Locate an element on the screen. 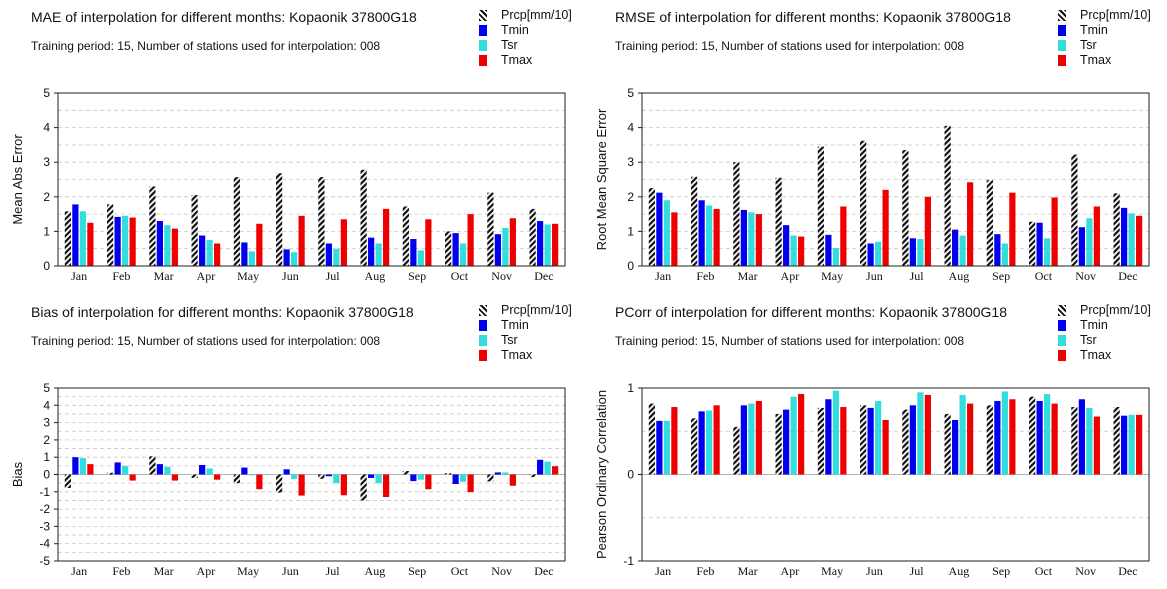  bar-prcp-aug is located at coordinates (947, 196).